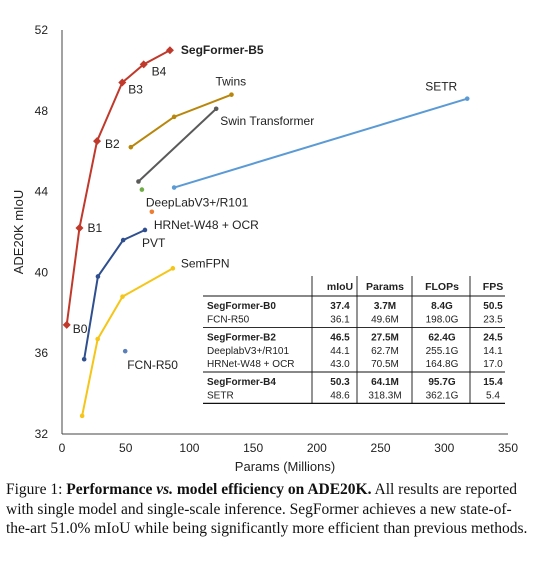  Describe the element at coordinates (442, 287) in the screenshot. I see `table-header: FLOPs` at that location.